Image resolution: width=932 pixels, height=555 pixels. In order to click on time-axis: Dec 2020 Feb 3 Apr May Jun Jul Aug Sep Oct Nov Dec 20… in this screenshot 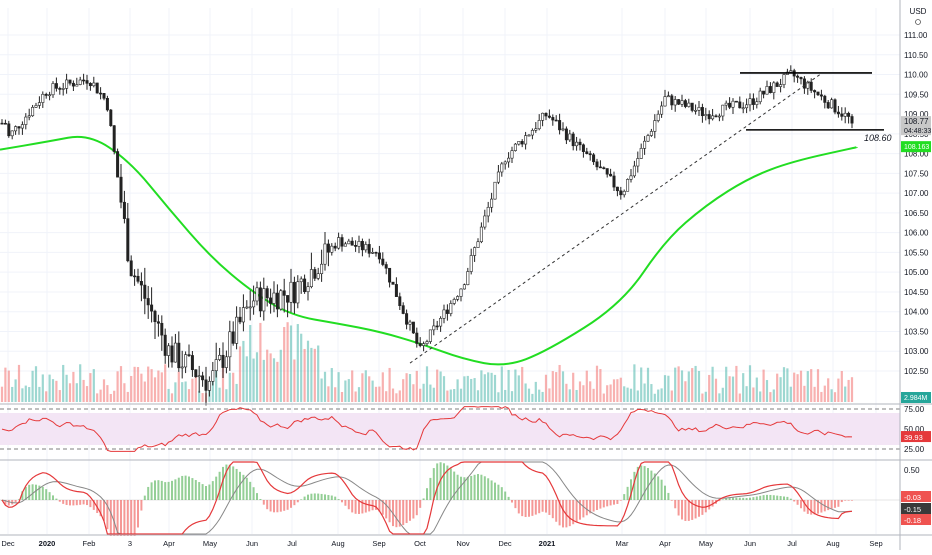, I will do `click(450, 543)`.